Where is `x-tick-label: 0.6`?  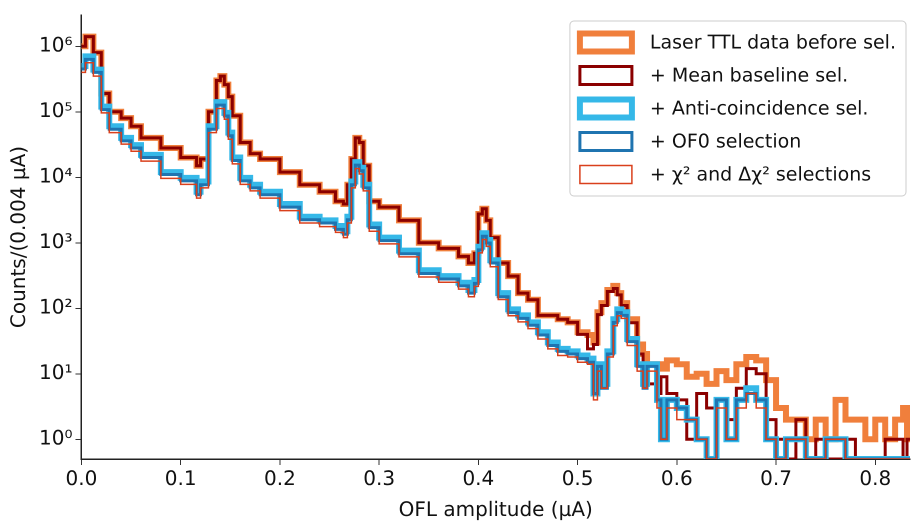
x-tick-label: 0.6 is located at coordinates (676, 478).